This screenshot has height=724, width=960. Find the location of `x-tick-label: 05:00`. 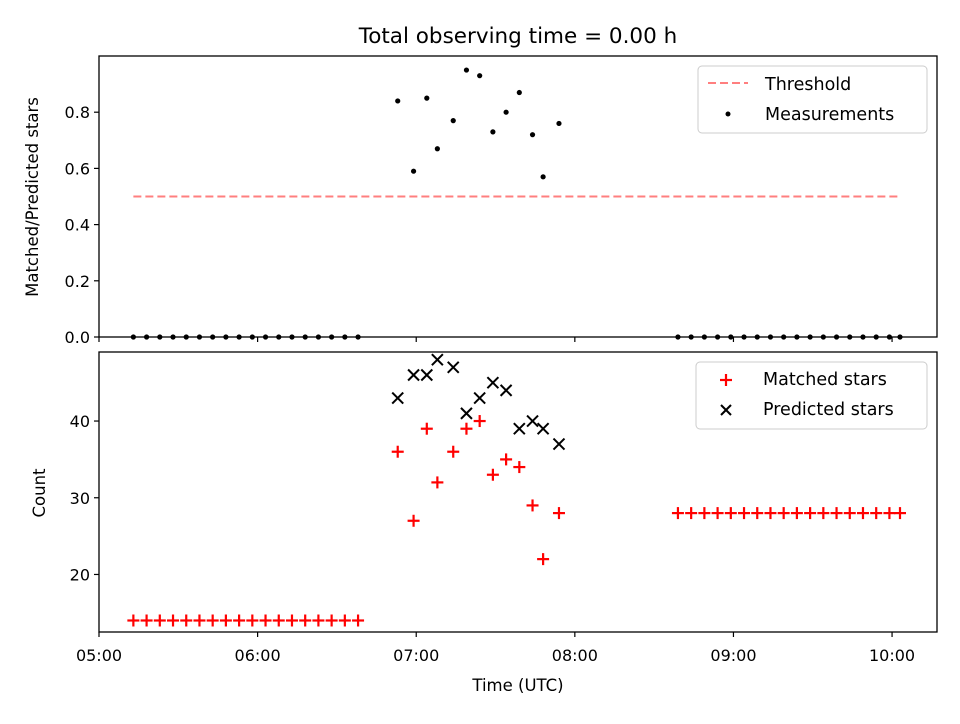

x-tick-label: 05:00 is located at coordinates (99, 655).